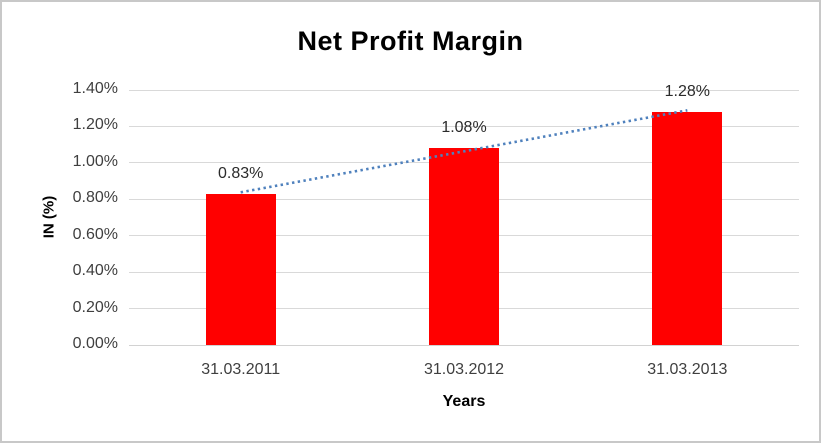 The image size is (821, 443). What do you see at coordinates (464, 246) in the screenshot?
I see `bar-31.03.2012` at bounding box center [464, 246].